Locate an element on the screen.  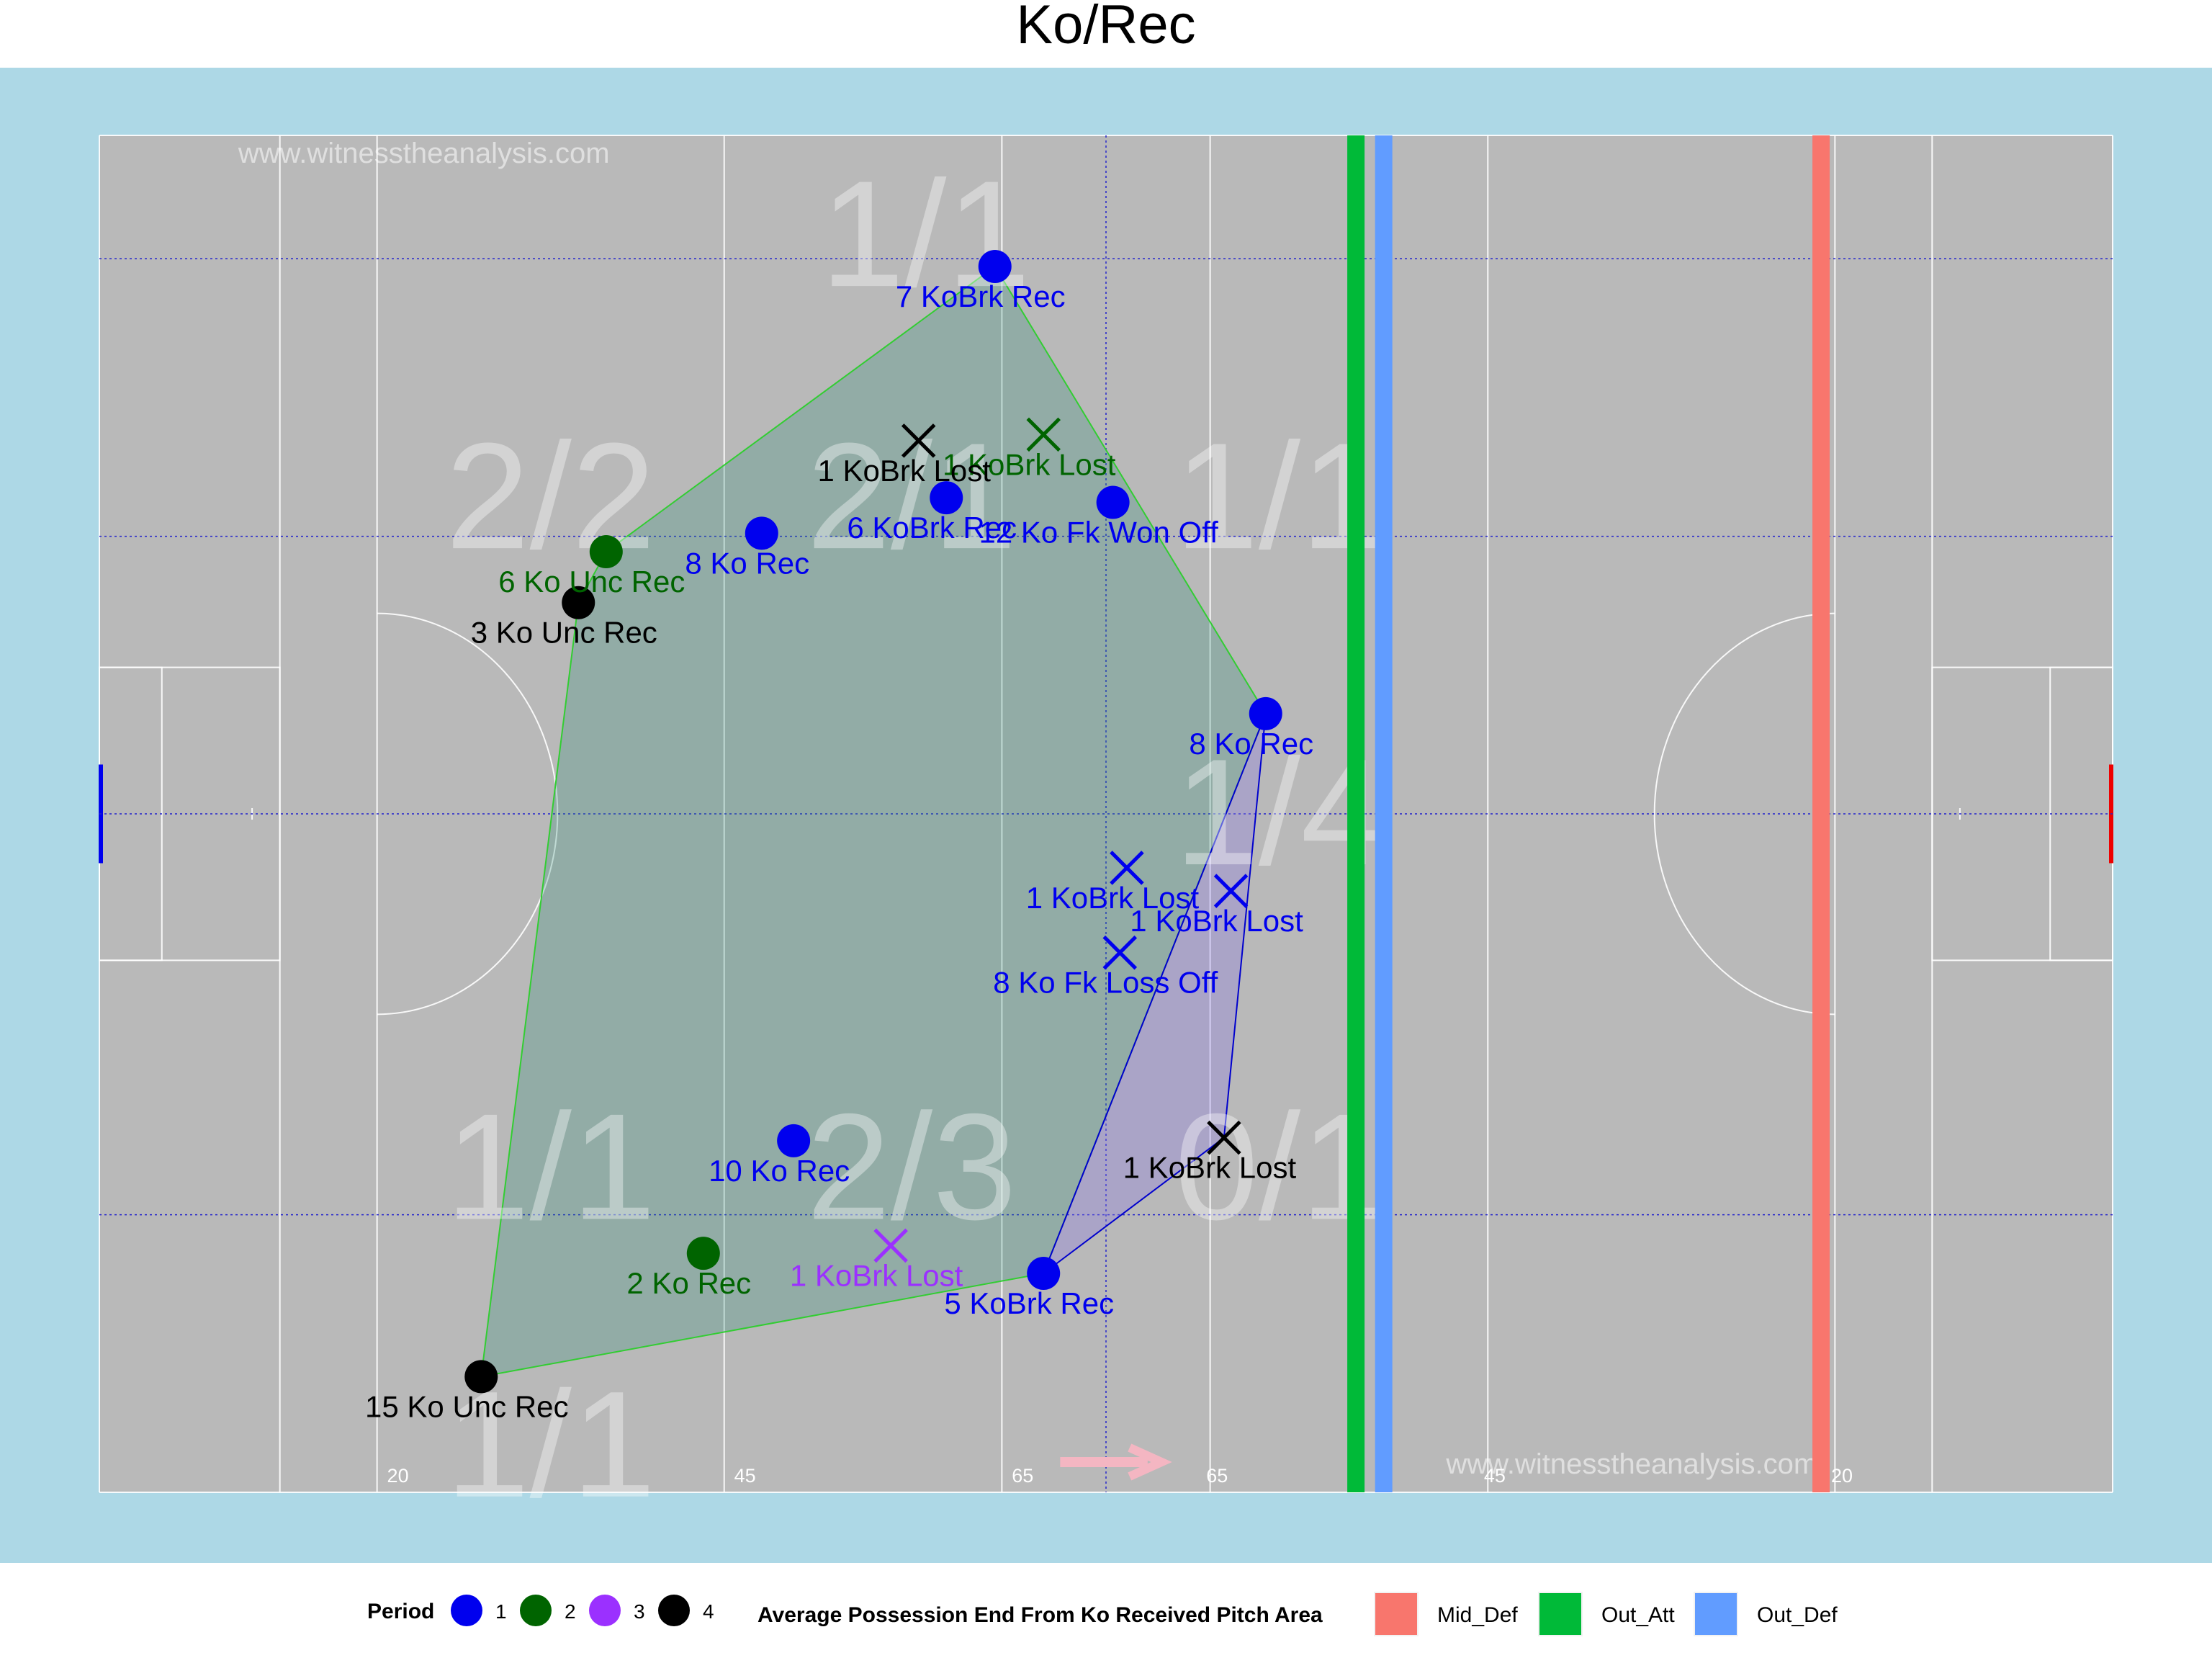
hull-blue is located at coordinates (1154, 995).